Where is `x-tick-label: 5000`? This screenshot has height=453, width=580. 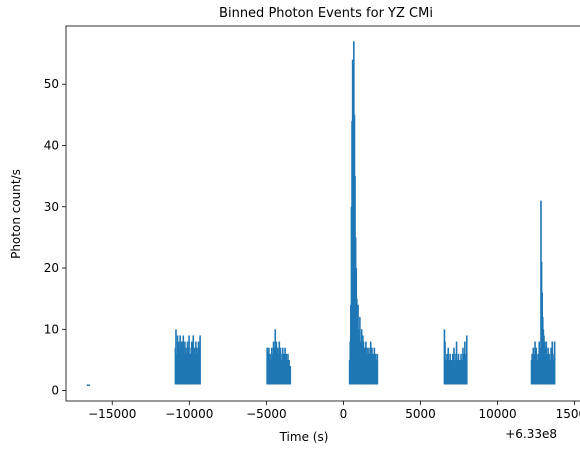
x-tick-label: 5000 is located at coordinates (420, 414).